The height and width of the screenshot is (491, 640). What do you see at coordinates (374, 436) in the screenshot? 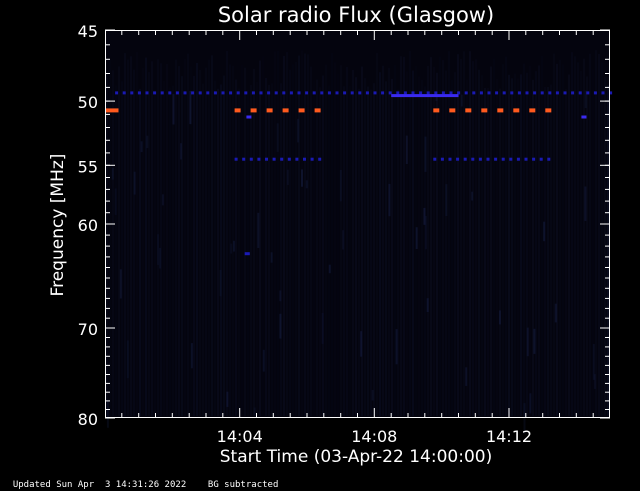
I see `x-tick-label: 14:08` at bounding box center [374, 436].